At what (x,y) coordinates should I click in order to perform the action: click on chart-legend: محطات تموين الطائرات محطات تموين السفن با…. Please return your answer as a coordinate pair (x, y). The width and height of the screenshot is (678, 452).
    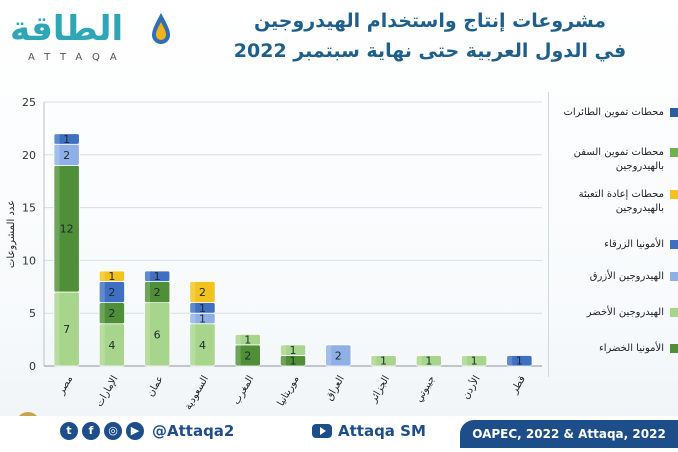
    Looking at the image, I should click on (613, 234).